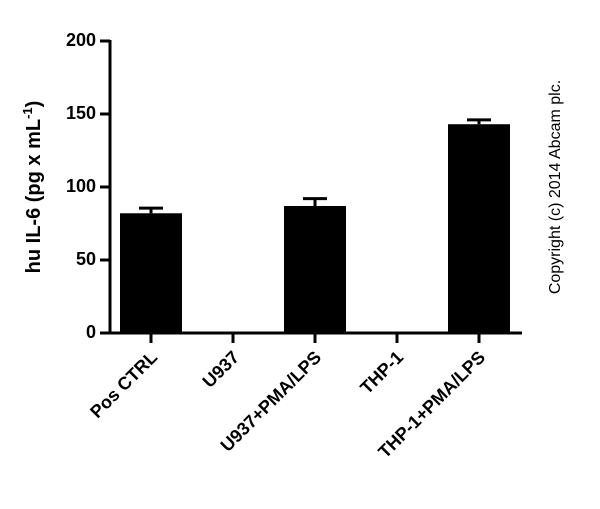  What do you see at coordinates (34, 196) in the screenshot?
I see `y-label-text: hu IL-6 (pg x mL` at bounding box center [34, 196].